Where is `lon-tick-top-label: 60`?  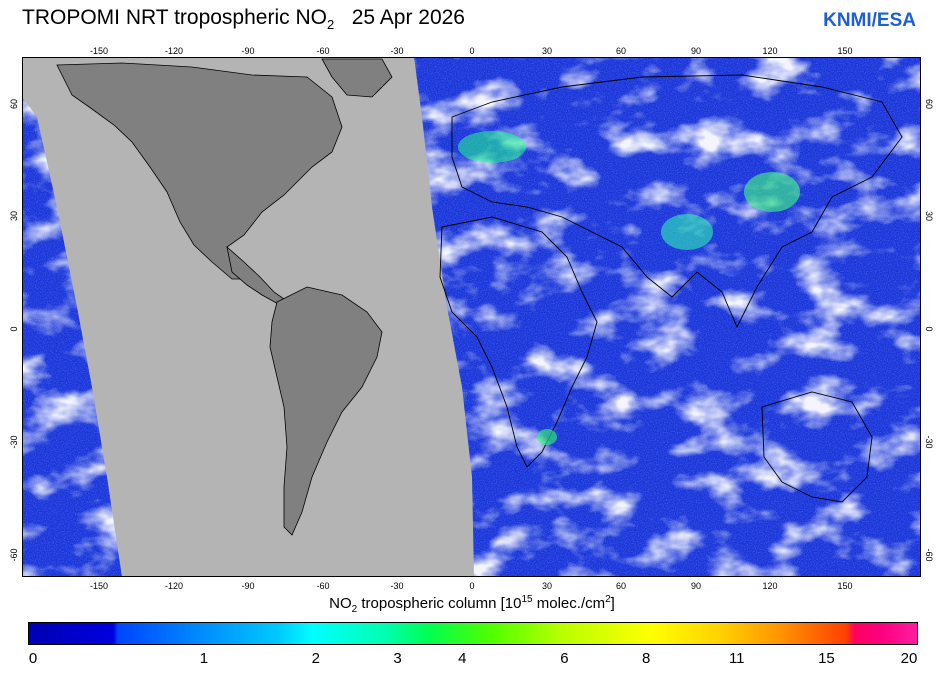
lon-tick-top-label: 60 is located at coordinates (621, 51).